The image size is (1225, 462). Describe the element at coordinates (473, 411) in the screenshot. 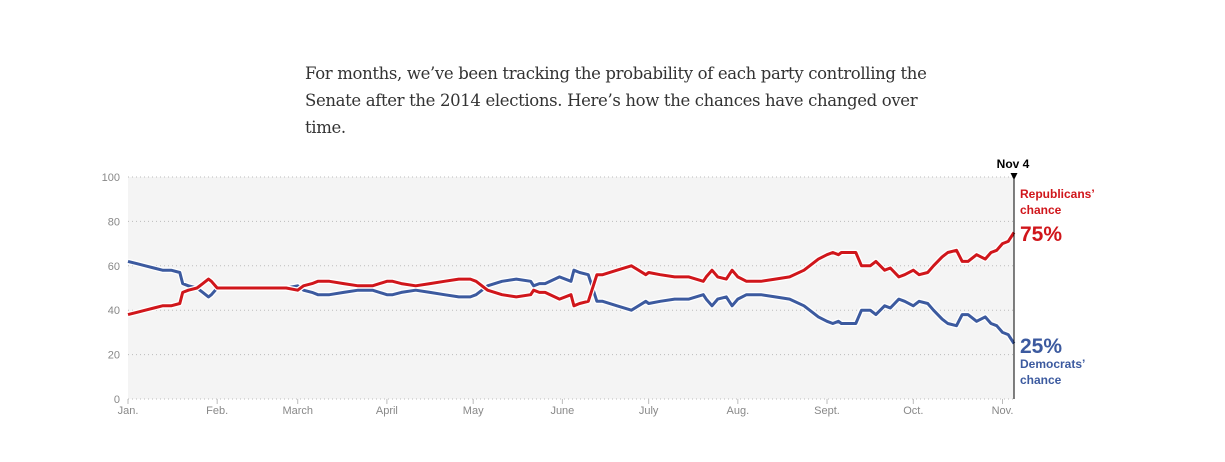

I see `x-tick-label: May` at that location.